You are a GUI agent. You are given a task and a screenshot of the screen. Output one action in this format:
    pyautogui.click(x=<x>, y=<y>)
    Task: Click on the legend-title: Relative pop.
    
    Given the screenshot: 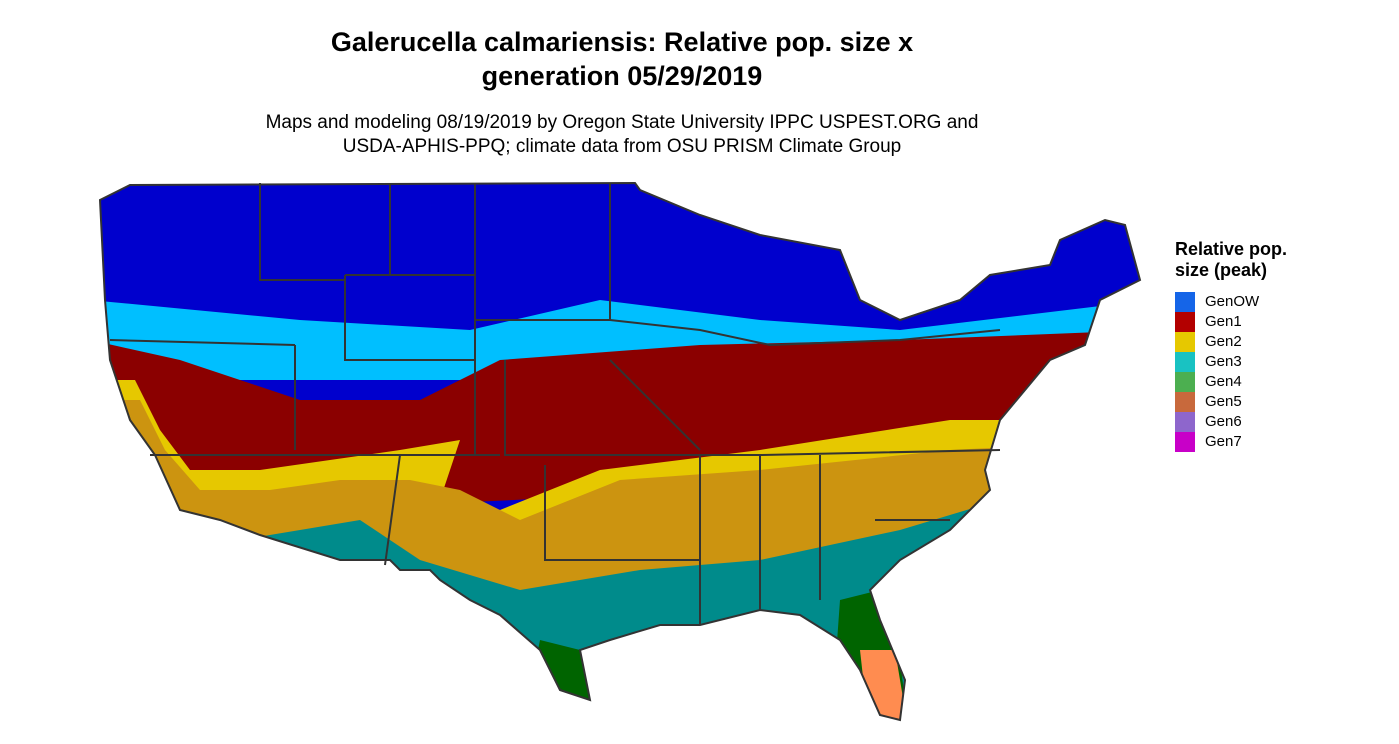 What is the action you would take?
    pyautogui.click(x=1231, y=249)
    